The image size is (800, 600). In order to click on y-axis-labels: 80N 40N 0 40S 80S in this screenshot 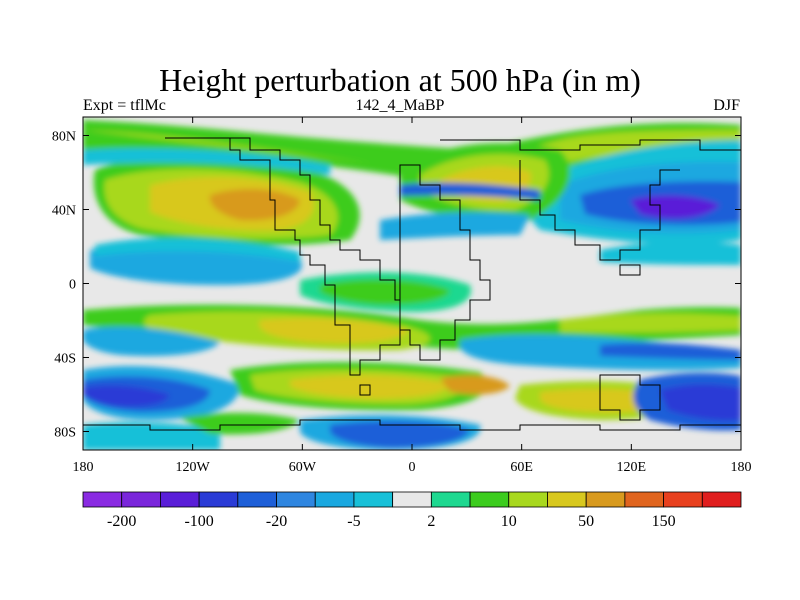, I will do `click(64, 285)`.